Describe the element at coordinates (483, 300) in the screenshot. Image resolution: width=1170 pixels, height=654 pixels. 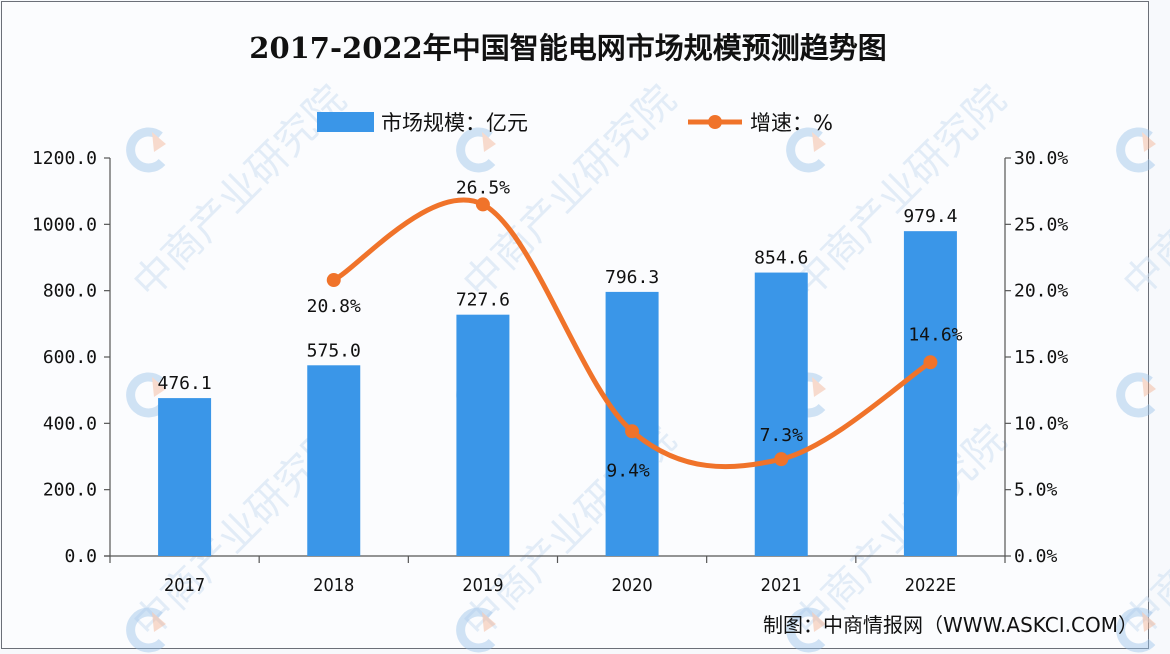
I see `bar-value-label: 727.6` at that location.